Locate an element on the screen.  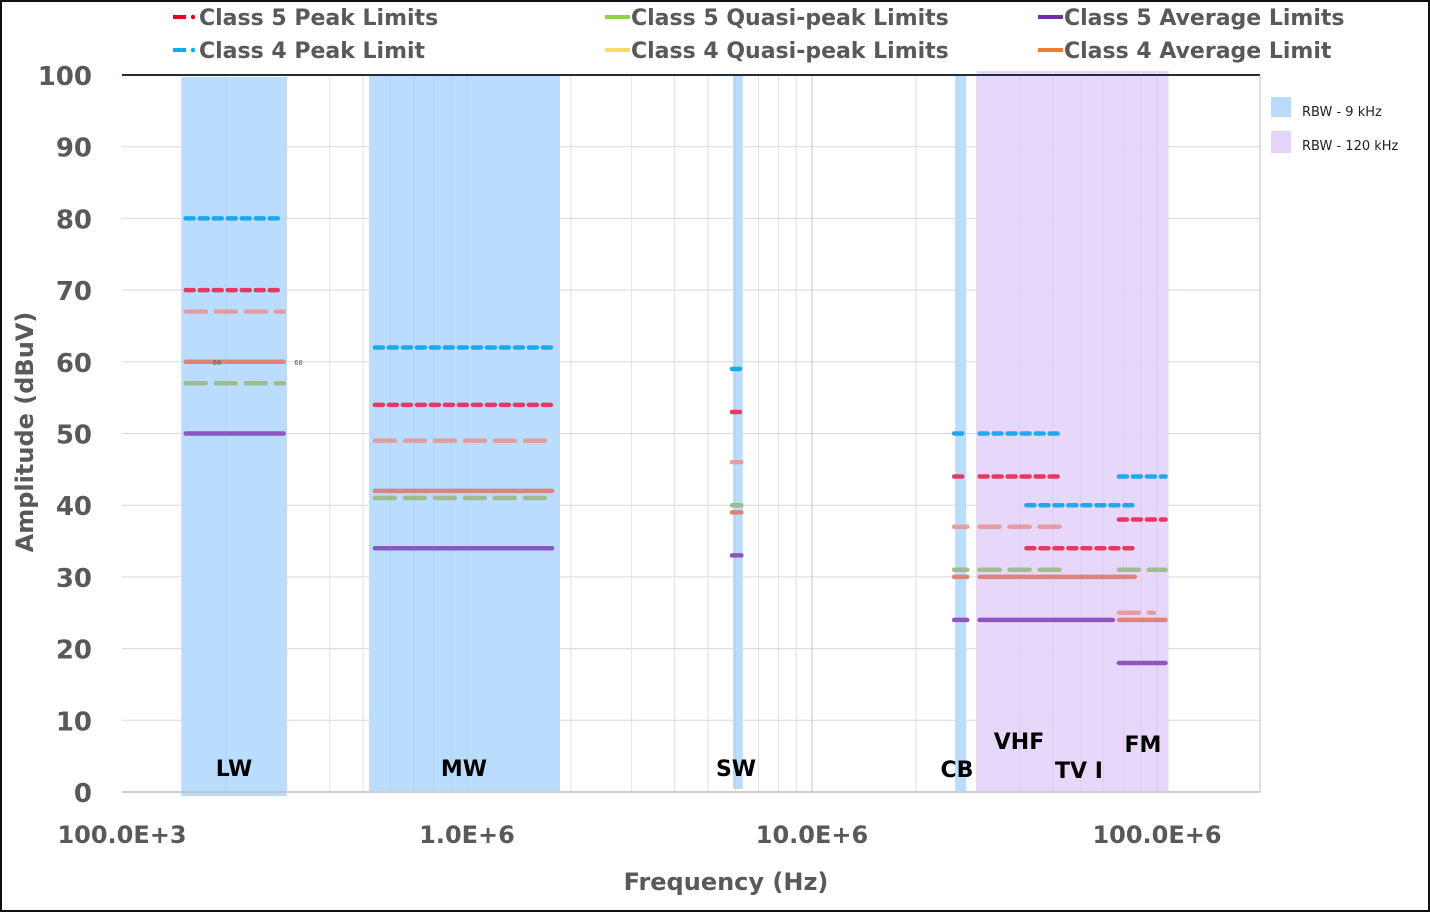
y-axis-title: Amplitude (dBuV) is located at coordinates (25, 432).